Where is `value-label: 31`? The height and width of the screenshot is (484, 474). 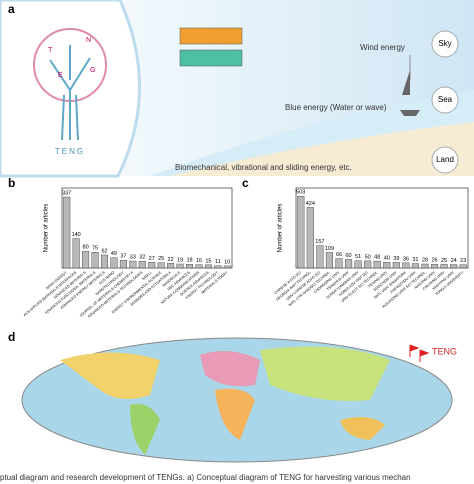 value-label: 31 is located at coordinates (415, 260).